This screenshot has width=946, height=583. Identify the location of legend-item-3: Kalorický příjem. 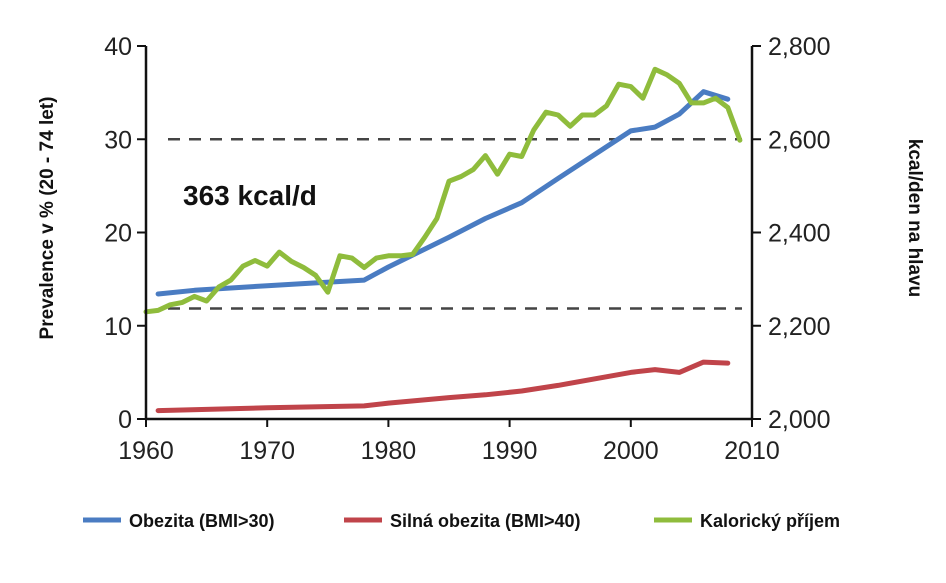
(747, 521).